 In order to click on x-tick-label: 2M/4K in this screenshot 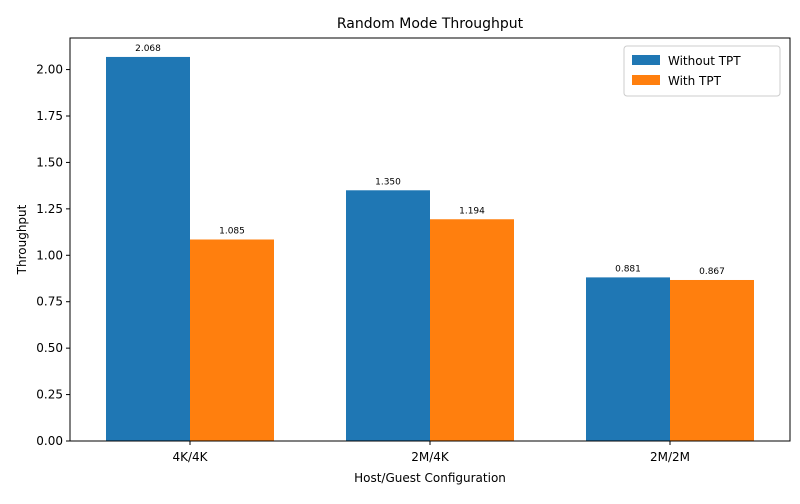, I will do `click(430, 457)`.